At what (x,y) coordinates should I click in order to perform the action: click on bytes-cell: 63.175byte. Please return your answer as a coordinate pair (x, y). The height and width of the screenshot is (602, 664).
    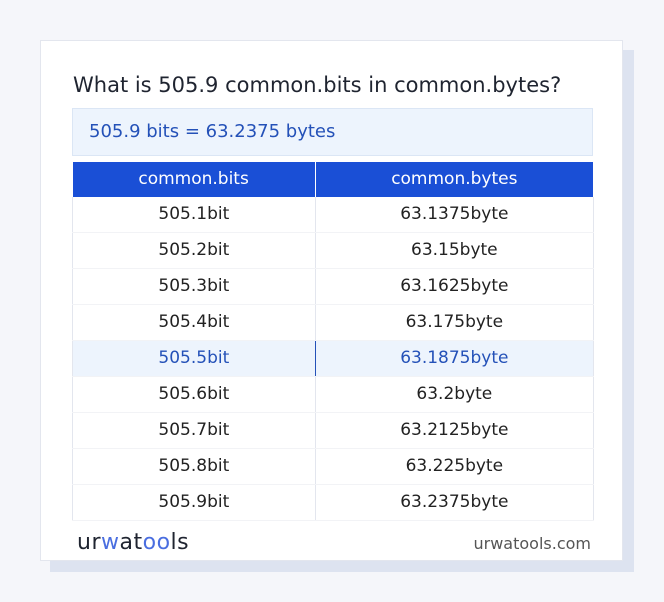
    Looking at the image, I should click on (454, 322).